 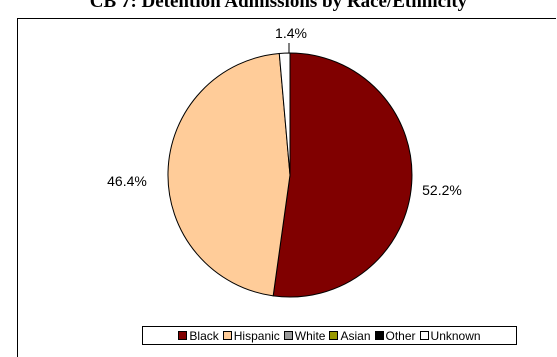 What do you see at coordinates (379, 335) in the screenshot?
I see `legend-swatch-other` at bounding box center [379, 335].